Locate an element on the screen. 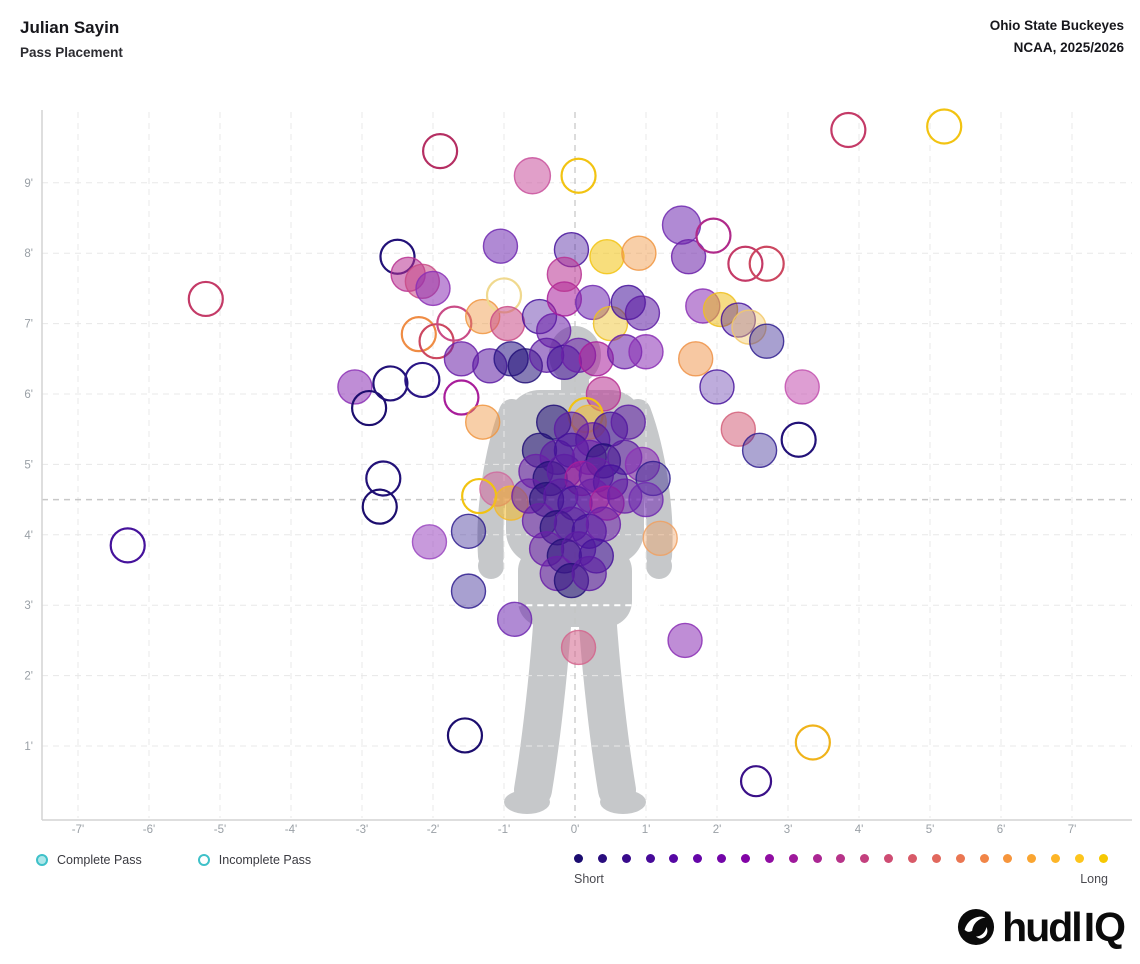 This screenshot has height=964, width=1140. legend-complete: Complete Pass is located at coordinates (89, 860).